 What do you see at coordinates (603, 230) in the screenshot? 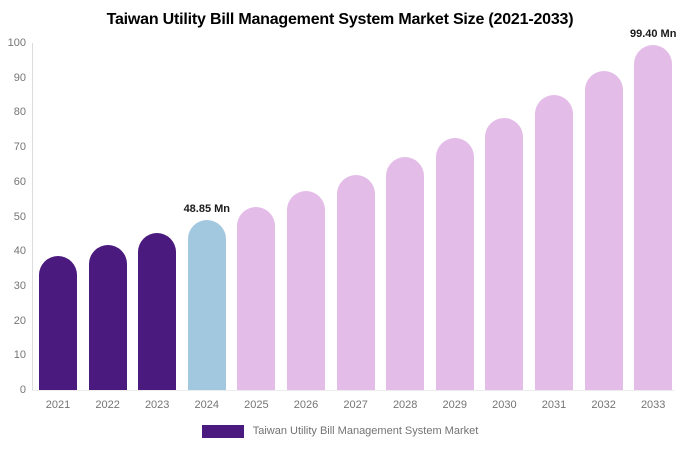
I see `bar-2032` at bounding box center [603, 230].